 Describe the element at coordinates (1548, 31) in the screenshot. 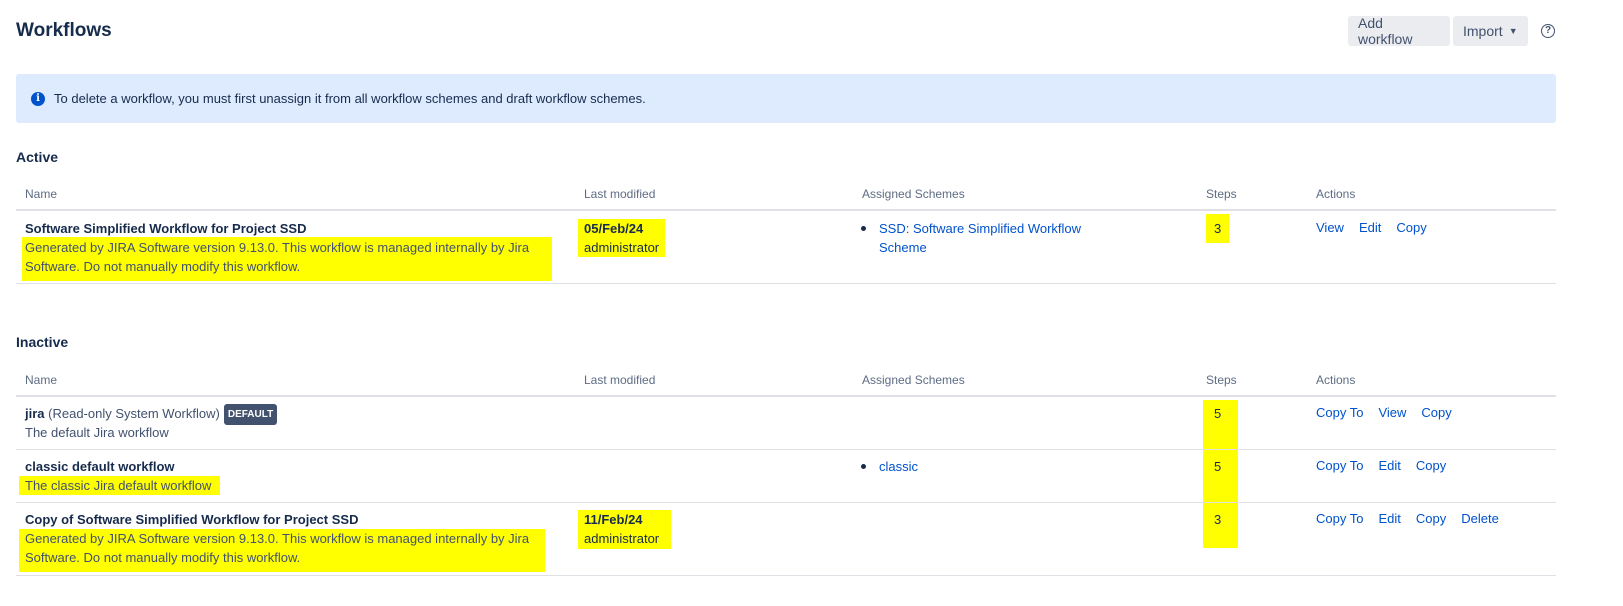

I see `question-circle-icon: ?` at that location.